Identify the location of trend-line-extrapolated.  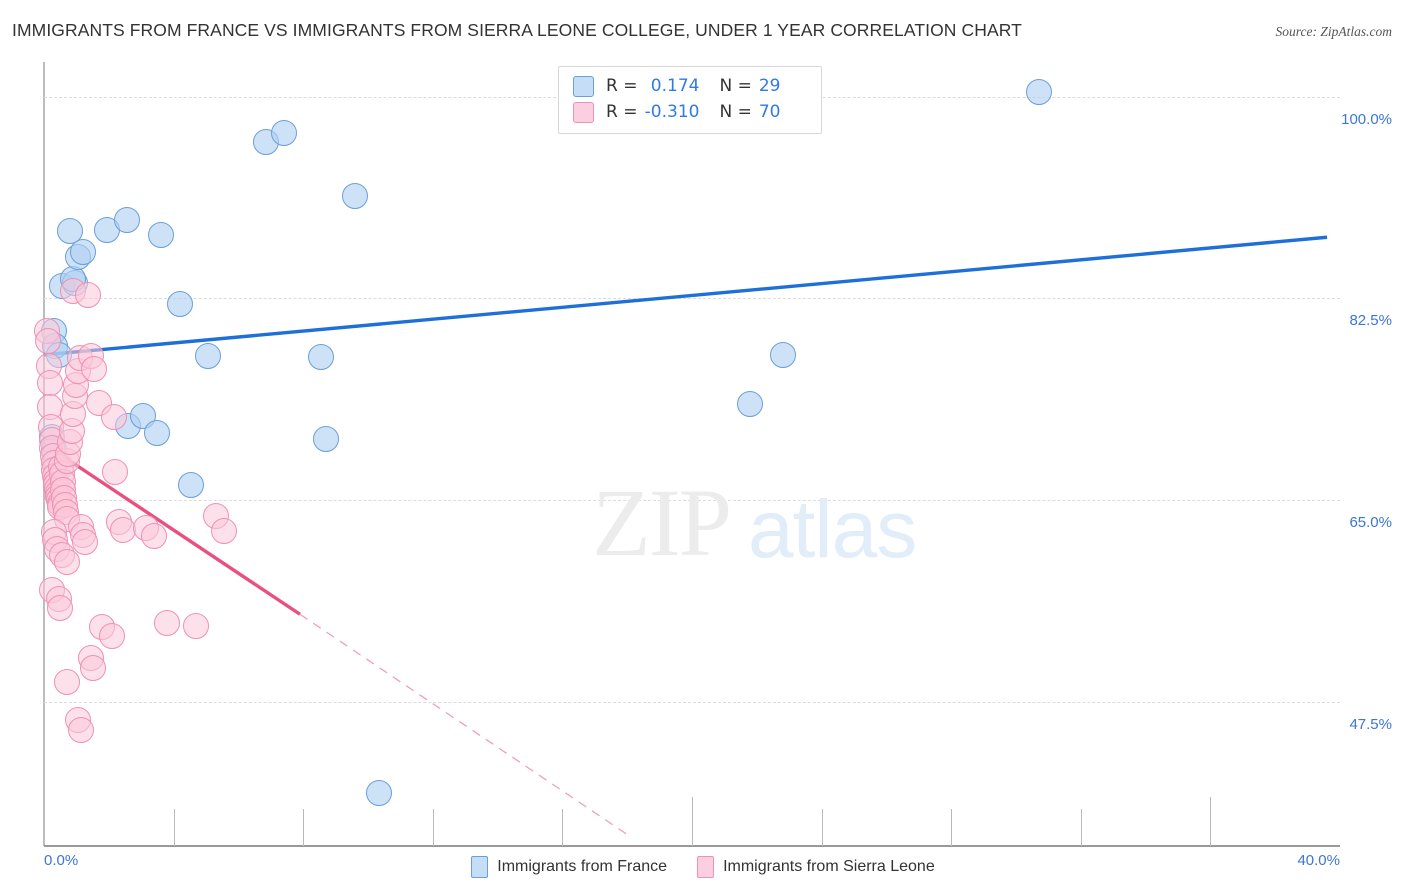
(463, 724).